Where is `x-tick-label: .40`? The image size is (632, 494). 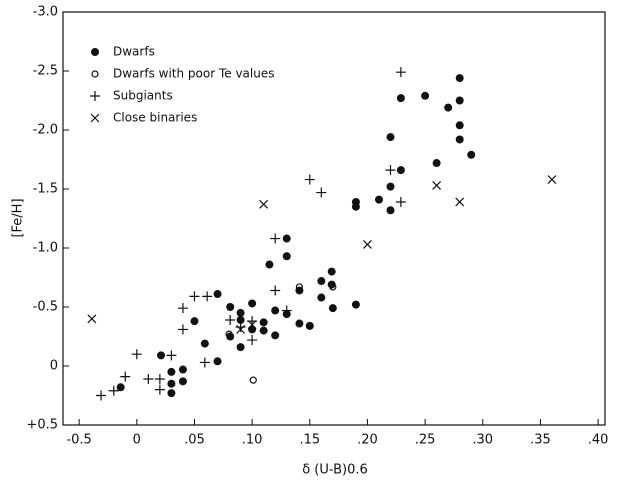
x-tick-label: .40 is located at coordinates (598, 440).